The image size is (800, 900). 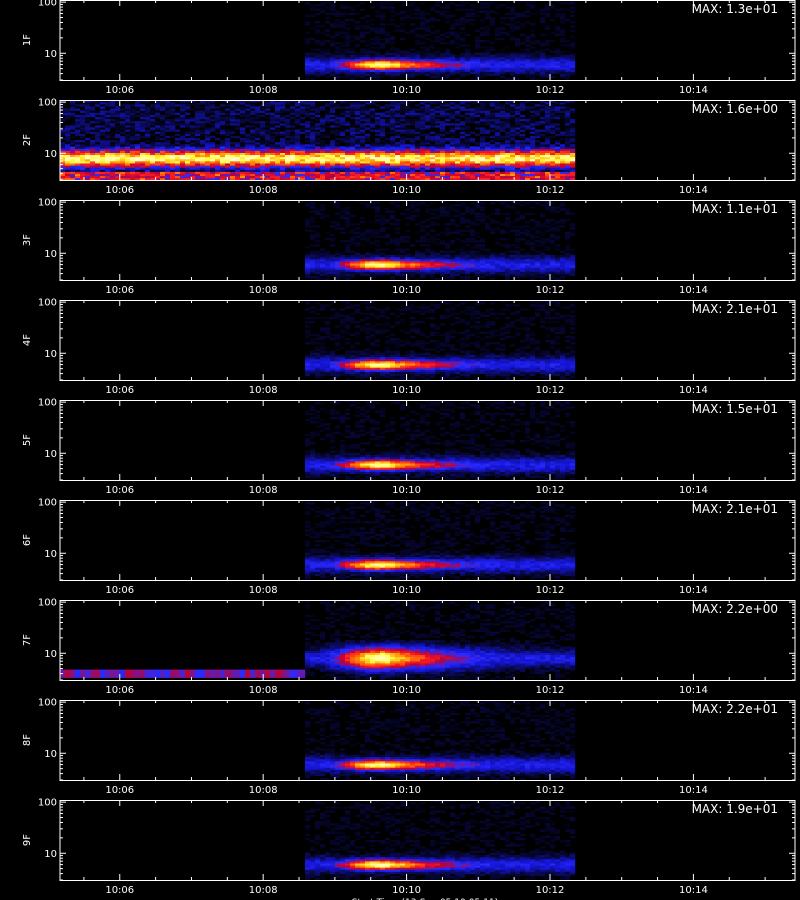 I want to click on plot-frame, so click(x=427, y=40).